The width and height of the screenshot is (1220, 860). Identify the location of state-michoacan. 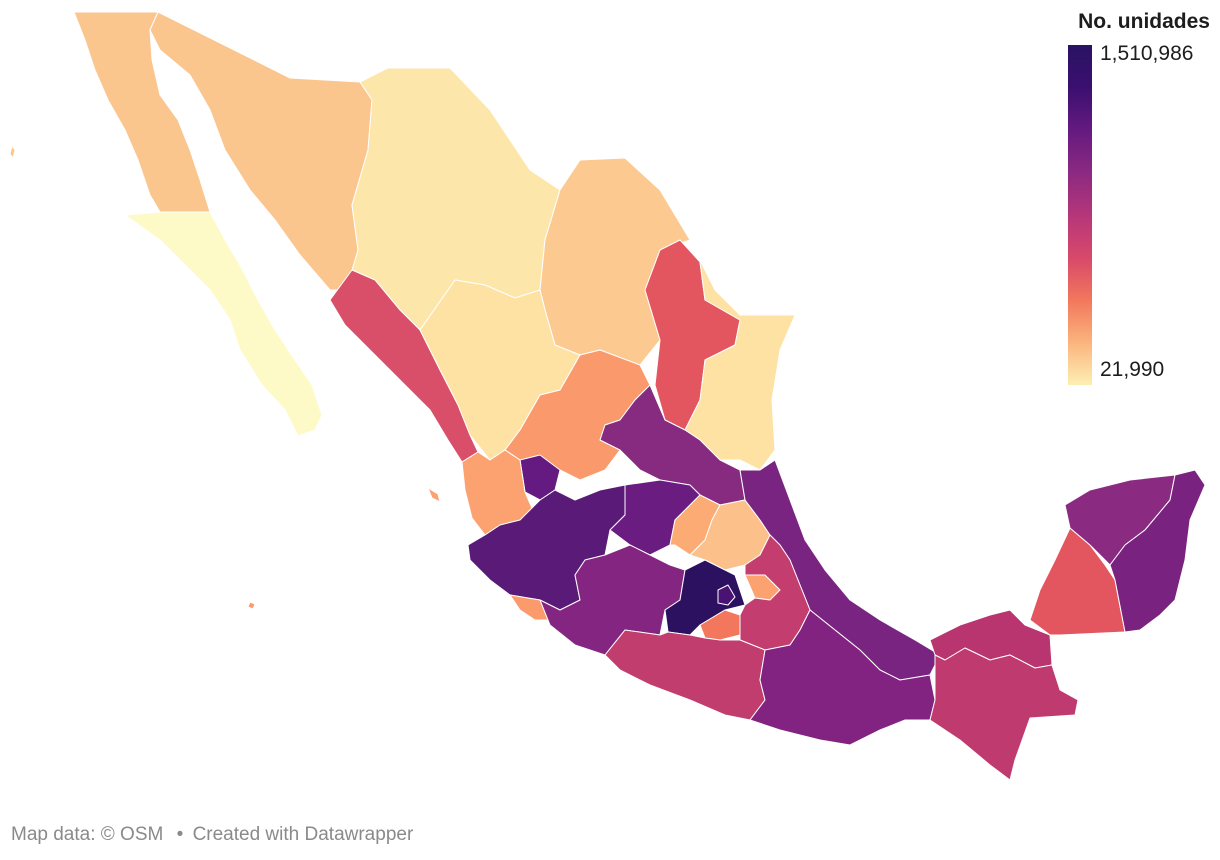
(612, 600).